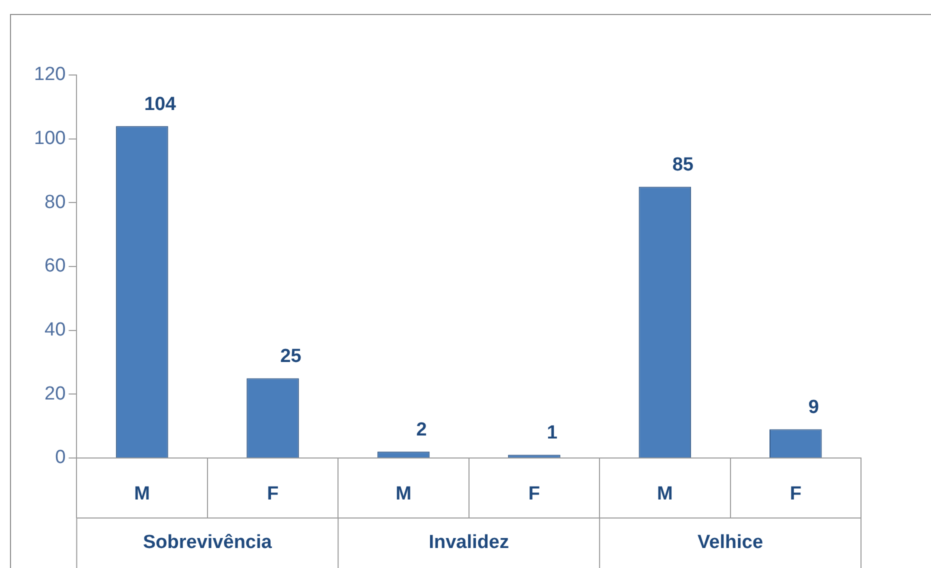  Describe the element at coordinates (55, 330) in the screenshot. I see `y-tick-label: 40` at that location.